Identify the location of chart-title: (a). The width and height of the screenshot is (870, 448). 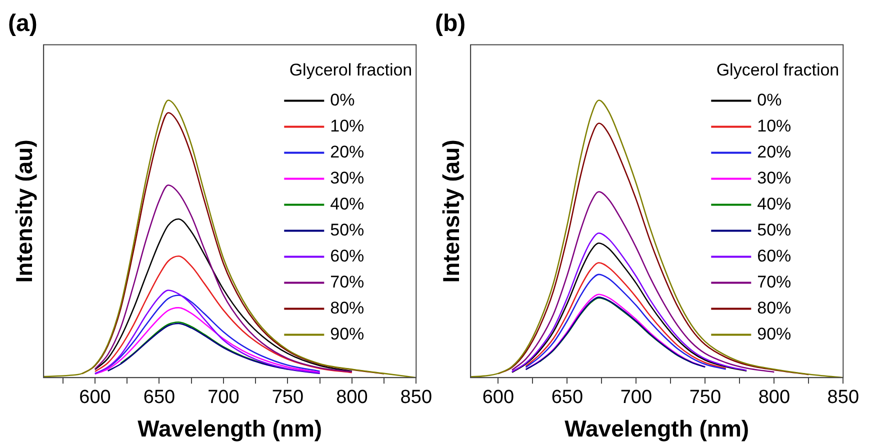
(23, 24).